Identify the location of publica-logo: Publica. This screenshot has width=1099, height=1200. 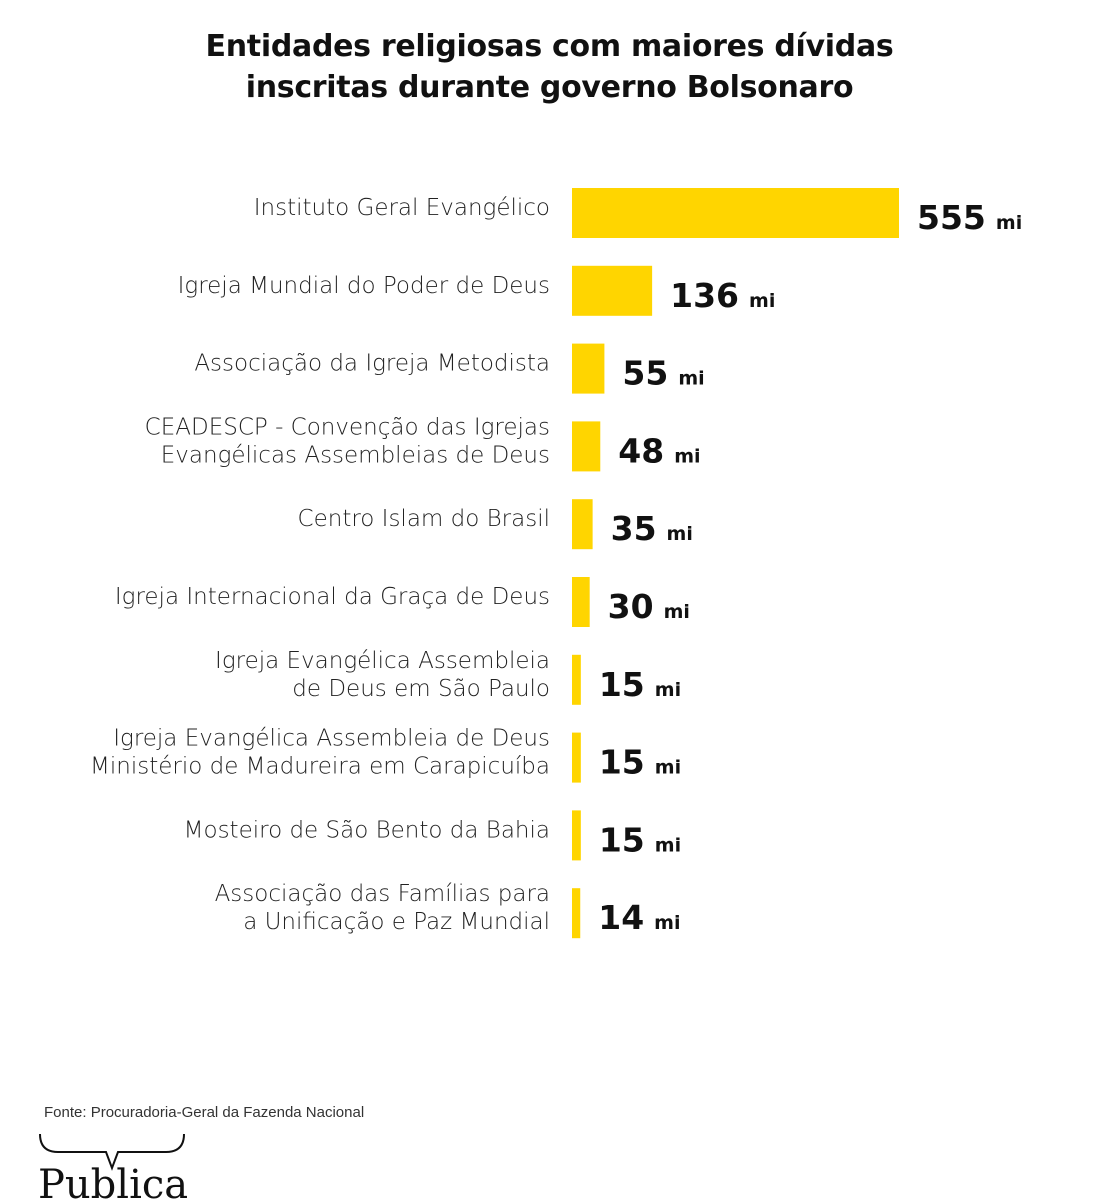
(113, 1166).